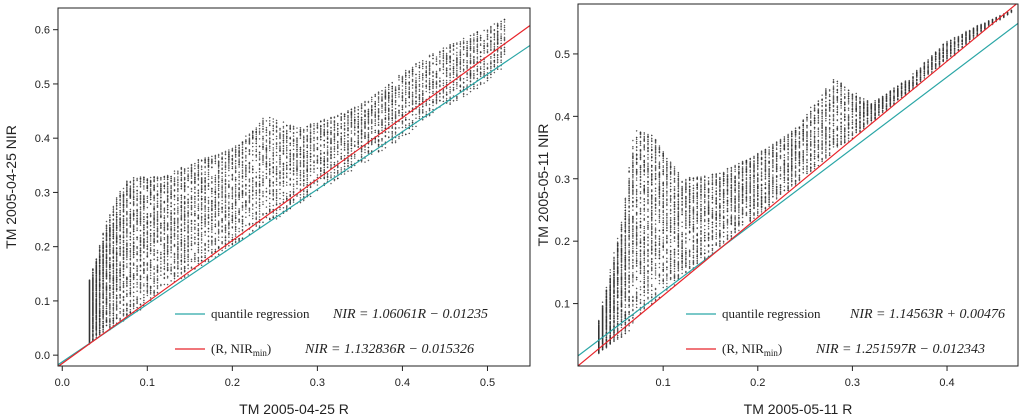 The width and height of the screenshot is (1024, 420). I want to click on right-legend-label-quantile: quantile regression, so click(771, 313).